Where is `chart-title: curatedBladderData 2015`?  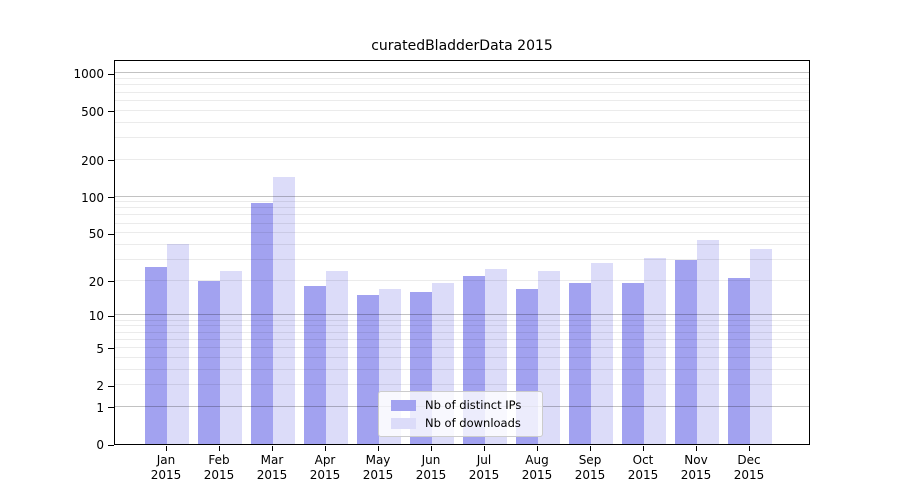 chart-title: curatedBladderData 2015 is located at coordinates (462, 46).